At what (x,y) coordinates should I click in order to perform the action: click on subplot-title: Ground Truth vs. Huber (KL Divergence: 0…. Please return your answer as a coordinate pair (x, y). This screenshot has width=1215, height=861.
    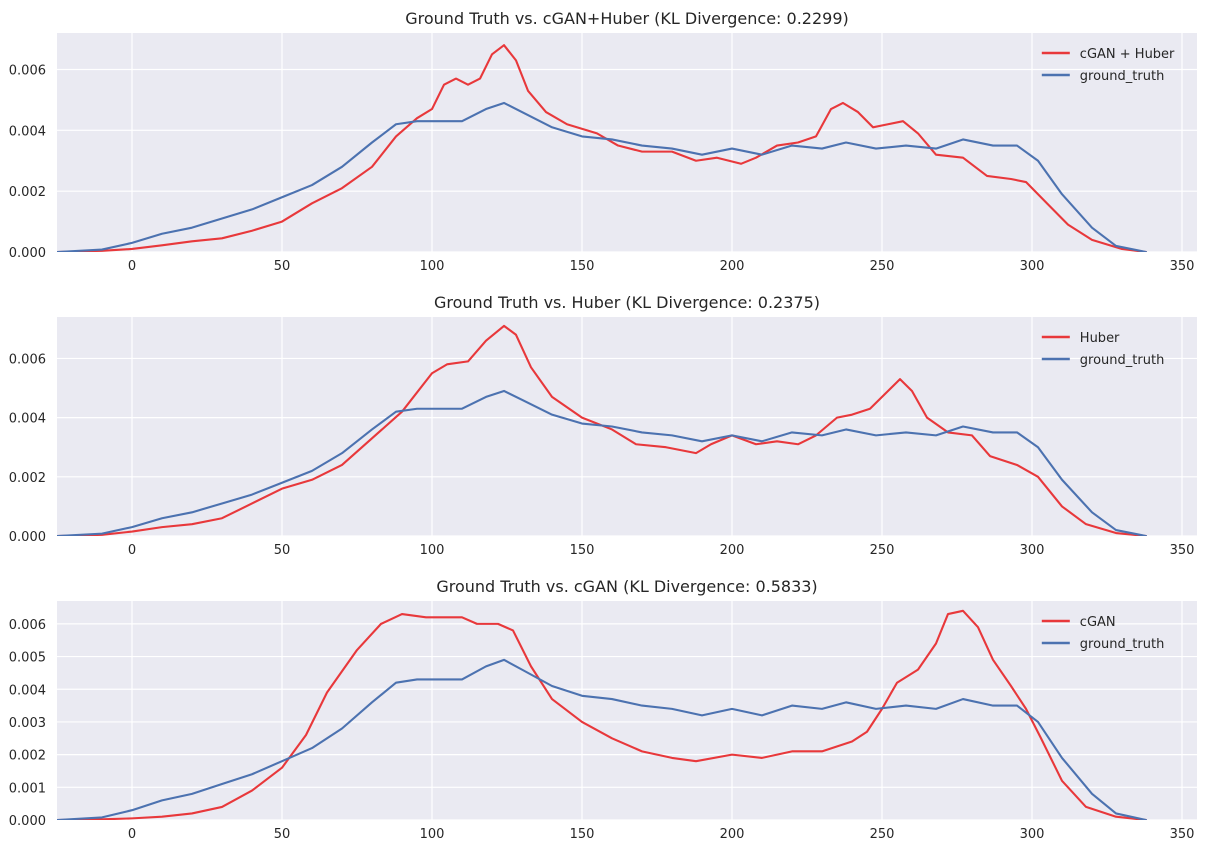
    Looking at the image, I should click on (627, 302).